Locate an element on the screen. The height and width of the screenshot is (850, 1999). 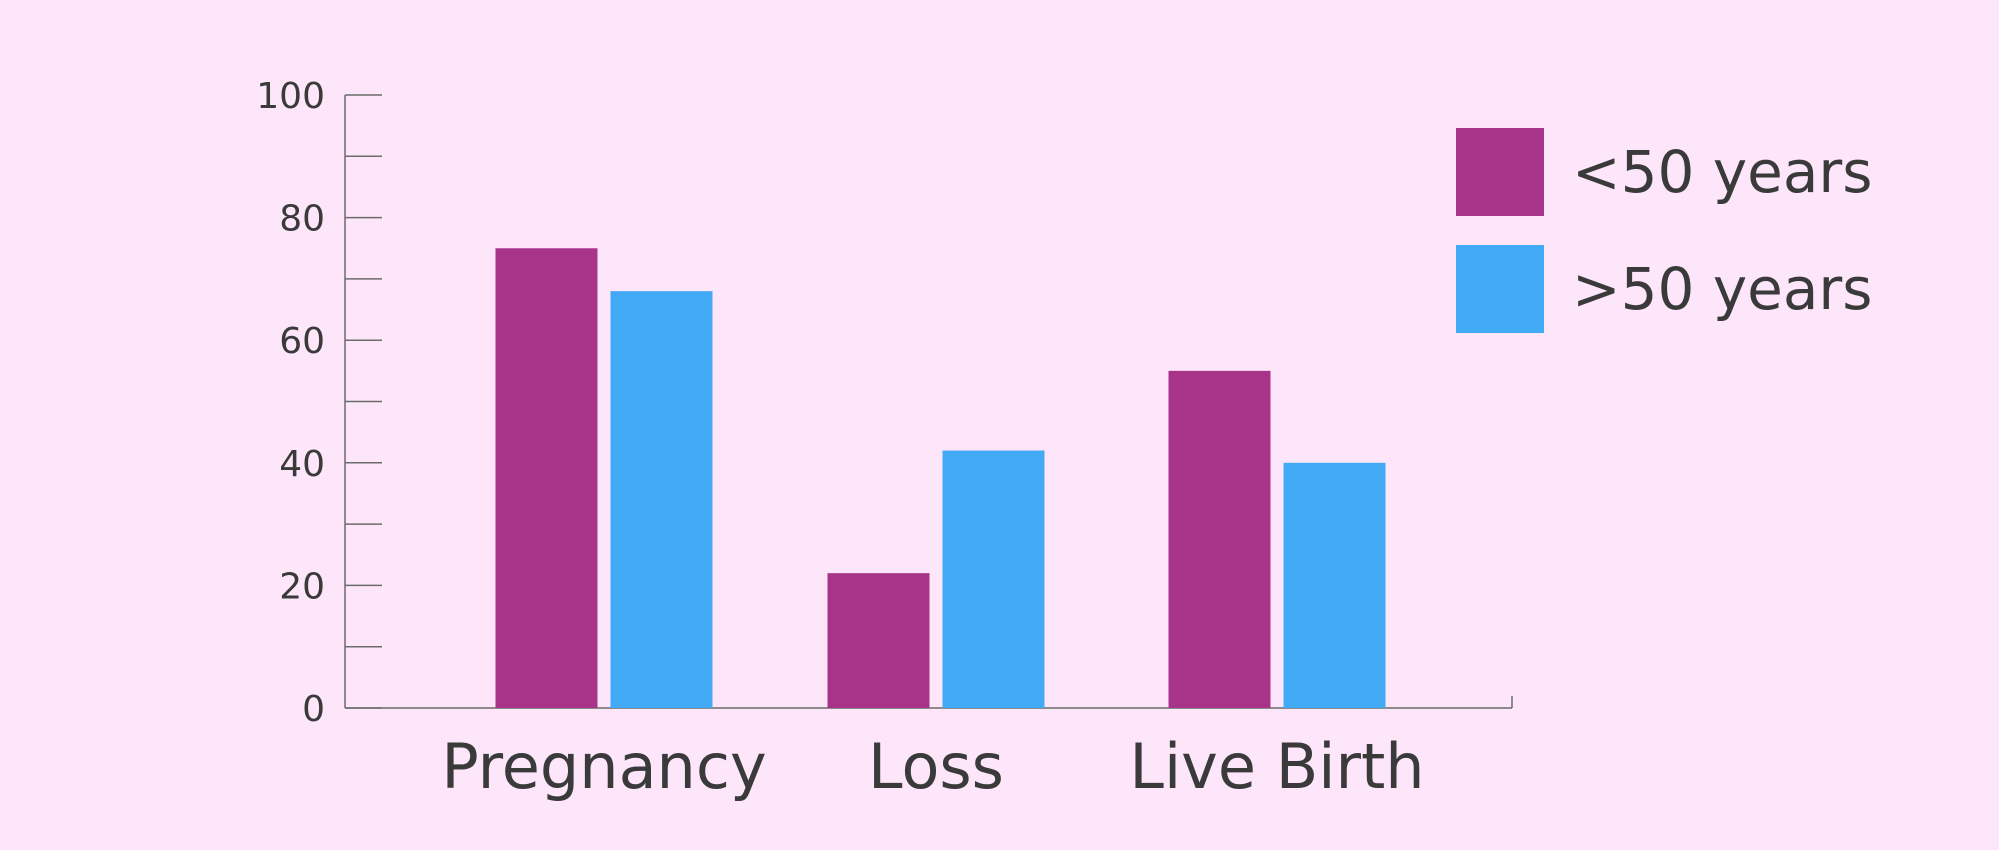
x-category-label: Pregnancy is located at coordinates (603, 766).